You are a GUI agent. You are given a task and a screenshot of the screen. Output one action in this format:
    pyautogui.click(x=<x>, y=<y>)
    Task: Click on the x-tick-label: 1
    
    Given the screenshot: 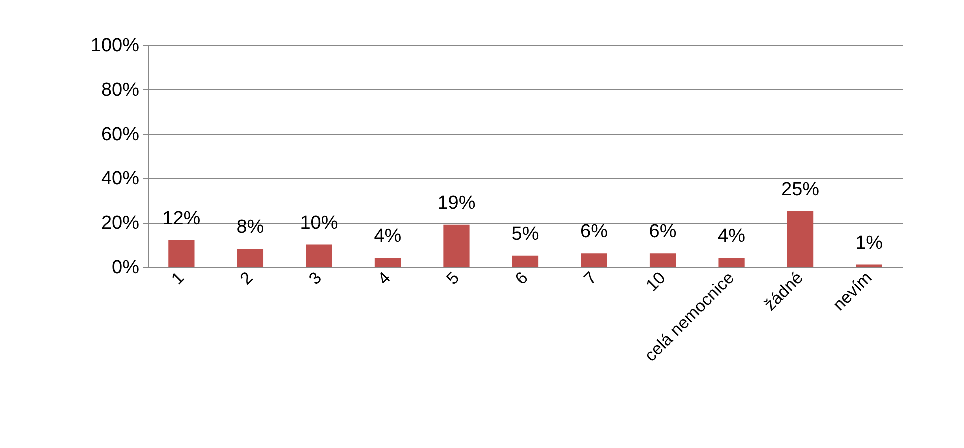 What is the action you would take?
    pyautogui.click(x=178, y=278)
    